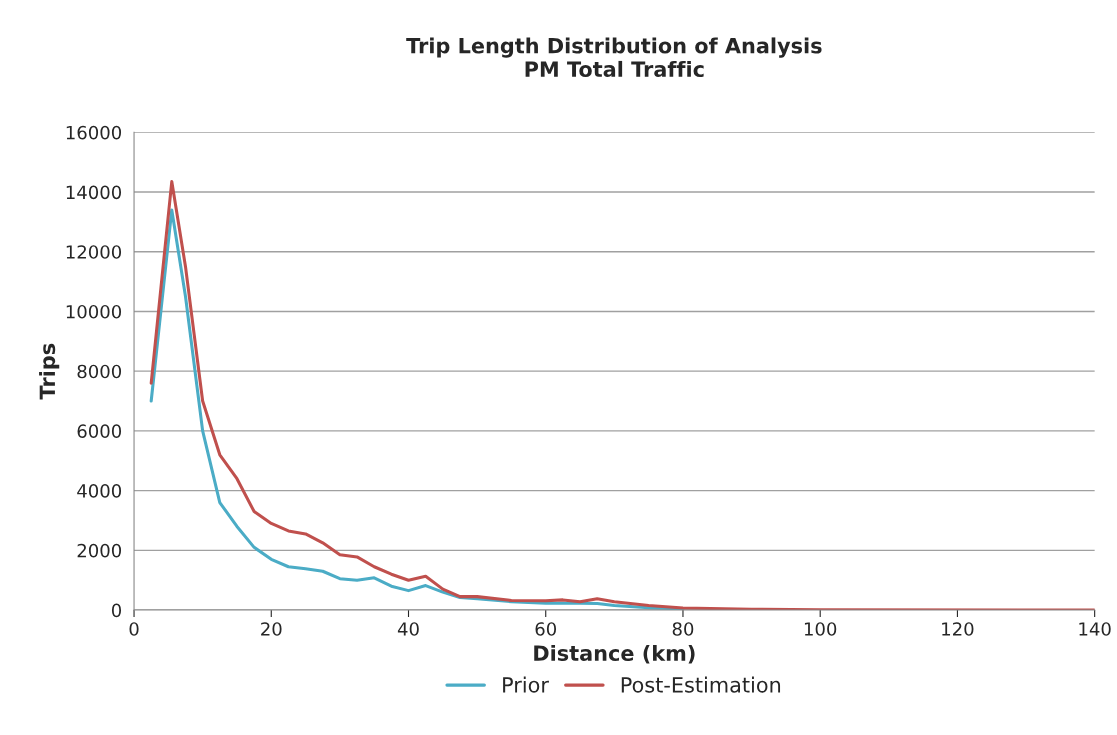 Image resolution: width=1117 pixels, height=735 pixels. What do you see at coordinates (614, 654) in the screenshot?
I see `x-axis-title: Distance (km)` at bounding box center [614, 654].